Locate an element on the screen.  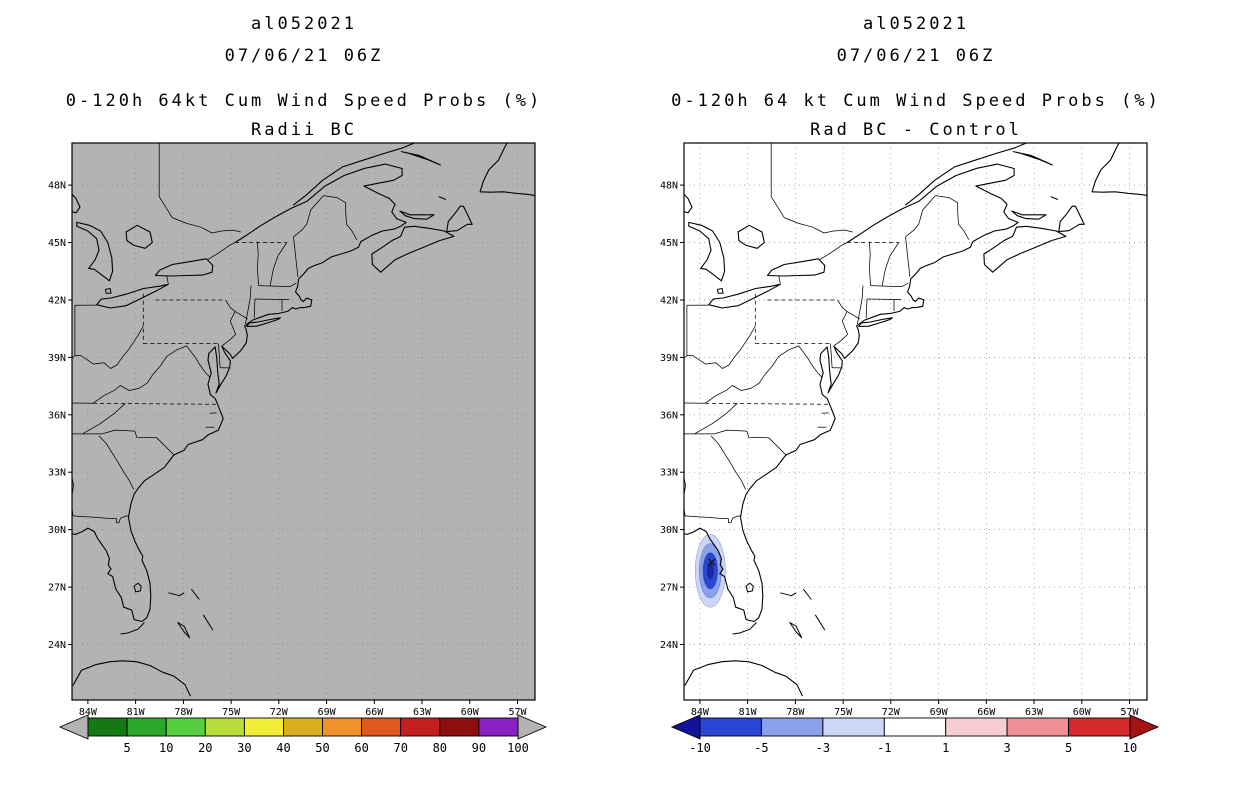
difference-colorbar: -10 -5 -3 -1 1 3 5 10 is located at coordinates (915, 734).